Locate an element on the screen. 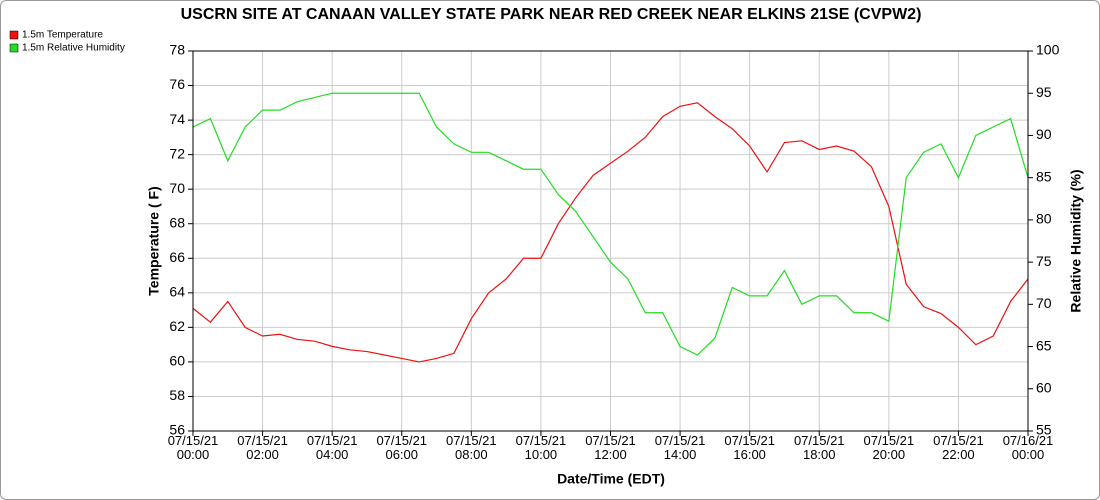 The width and height of the screenshot is (1100, 500). x-tick-label: 07/15/21 02:00 is located at coordinates (262, 447).